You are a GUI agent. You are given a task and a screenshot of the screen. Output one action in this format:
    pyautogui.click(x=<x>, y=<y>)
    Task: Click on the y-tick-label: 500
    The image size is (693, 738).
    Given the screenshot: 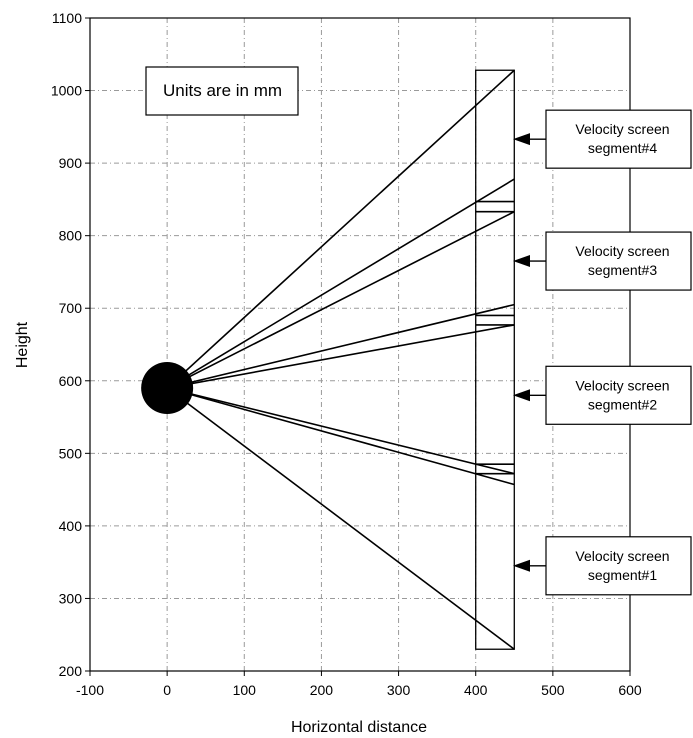 What is the action you would take?
    pyautogui.click(x=71, y=453)
    